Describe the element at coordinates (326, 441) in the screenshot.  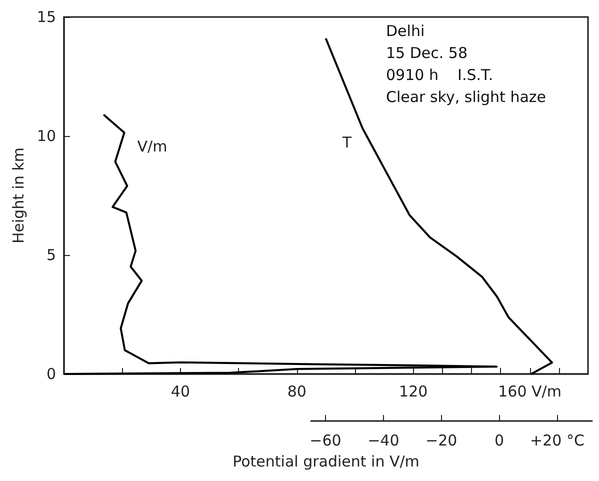
I see `x2-tick-label: −60` at that location.